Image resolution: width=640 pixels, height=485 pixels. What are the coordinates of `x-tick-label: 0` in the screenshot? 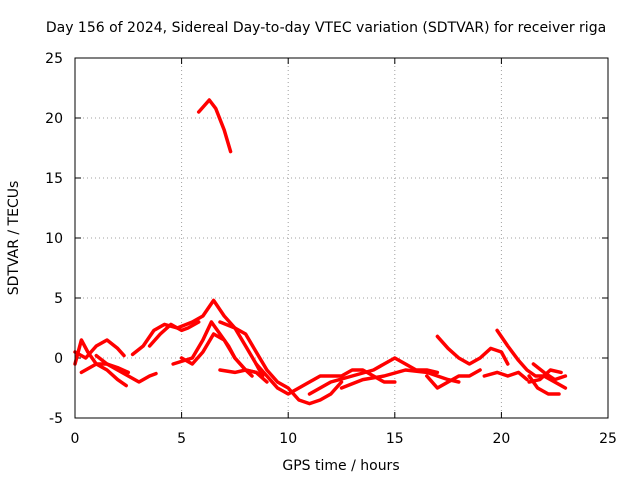 It's located at (75, 439).